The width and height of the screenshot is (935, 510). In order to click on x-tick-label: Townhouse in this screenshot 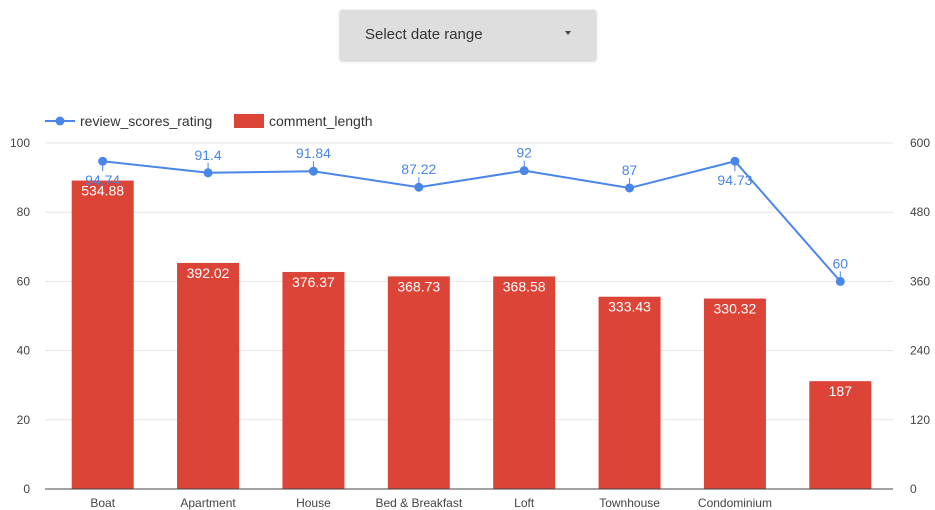, I will do `click(629, 503)`.